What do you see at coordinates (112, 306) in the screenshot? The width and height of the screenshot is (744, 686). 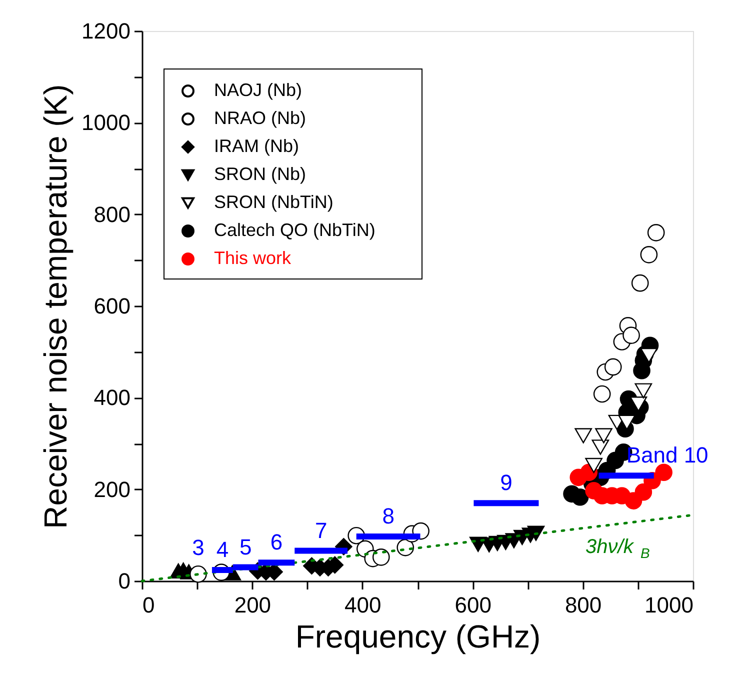 I see `y-tick-label: 600` at bounding box center [112, 306].